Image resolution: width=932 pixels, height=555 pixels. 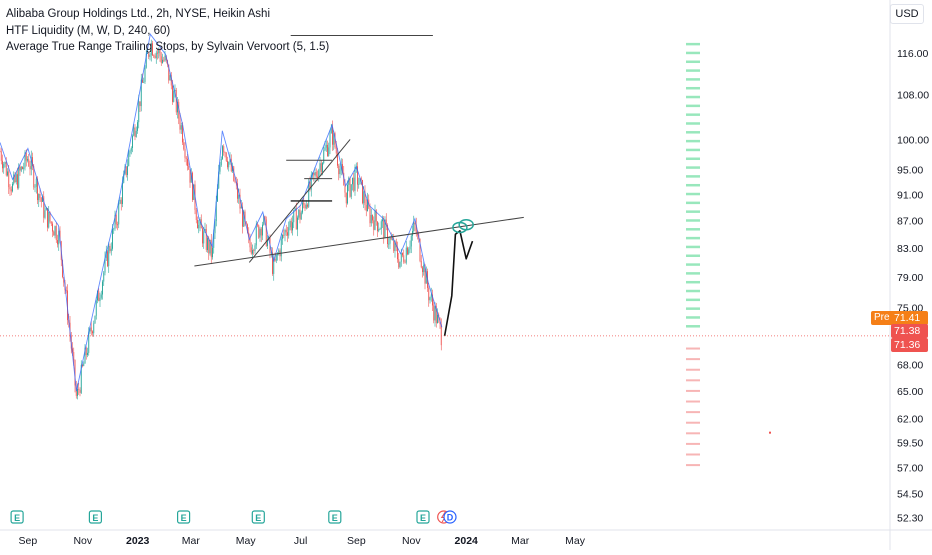 What do you see at coordinates (28, 541) in the screenshot?
I see `x-tick-label: Sep` at bounding box center [28, 541].